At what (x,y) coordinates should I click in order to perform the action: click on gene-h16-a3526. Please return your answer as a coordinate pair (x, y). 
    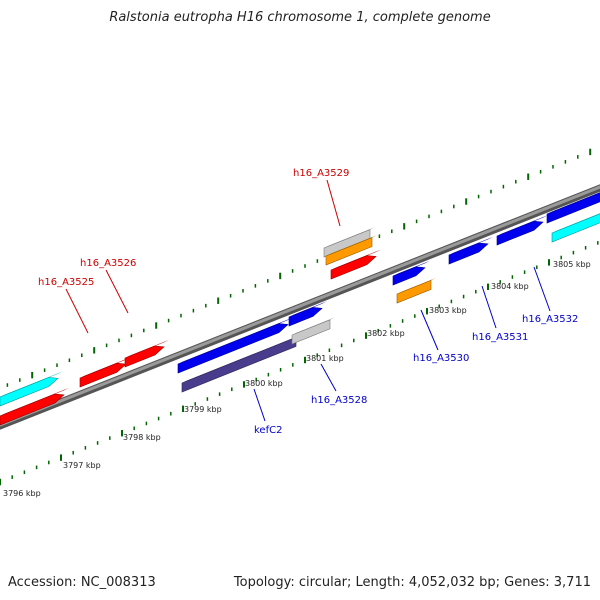
    Looking at the image, I should click on (146, 353).